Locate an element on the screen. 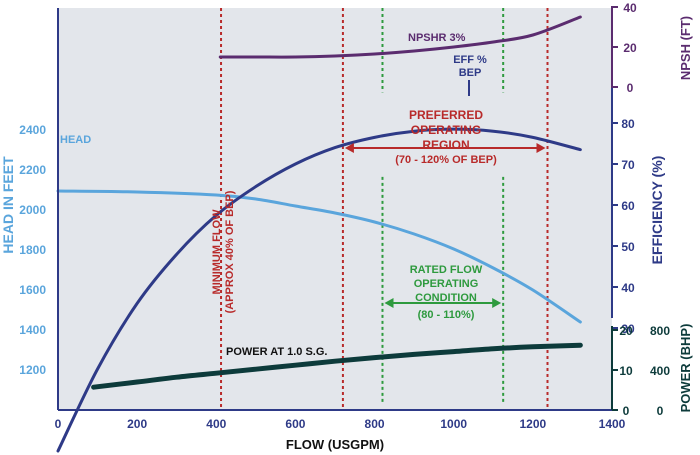 The width and height of the screenshot is (700, 455). preferred-region-label: OPERATING is located at coordinates (446, 130).